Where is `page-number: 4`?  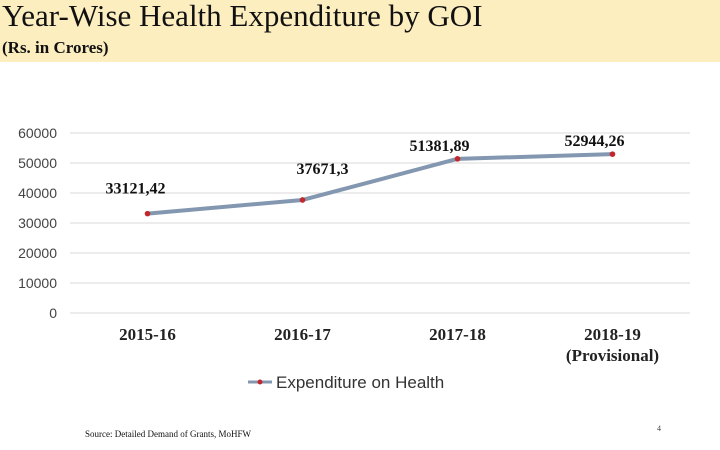
page-number: 4 is located at coordinates (659, 428).